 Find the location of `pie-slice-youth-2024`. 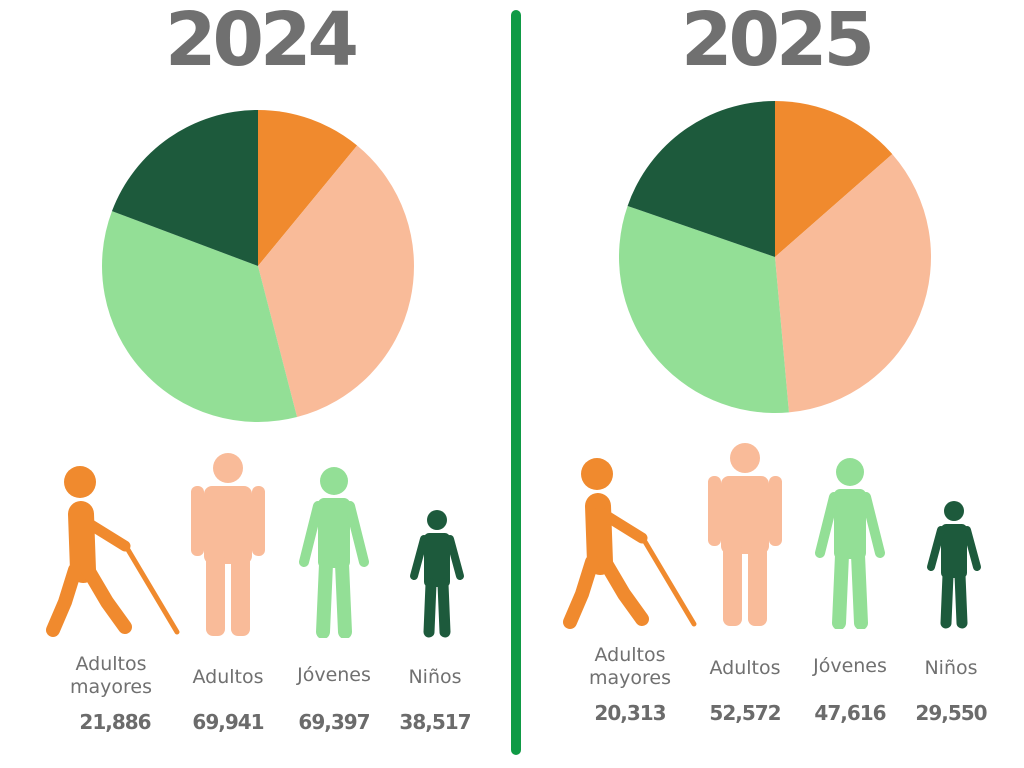

pie-slice-youth-2024 is located at coordinates (200, 316).